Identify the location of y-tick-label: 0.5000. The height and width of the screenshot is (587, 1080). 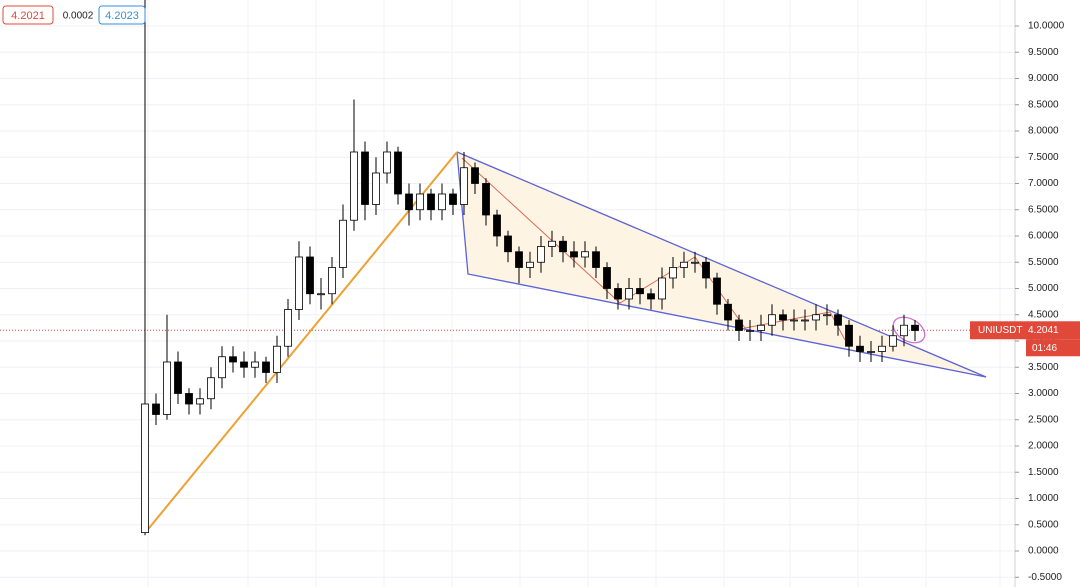
(1043, 524).